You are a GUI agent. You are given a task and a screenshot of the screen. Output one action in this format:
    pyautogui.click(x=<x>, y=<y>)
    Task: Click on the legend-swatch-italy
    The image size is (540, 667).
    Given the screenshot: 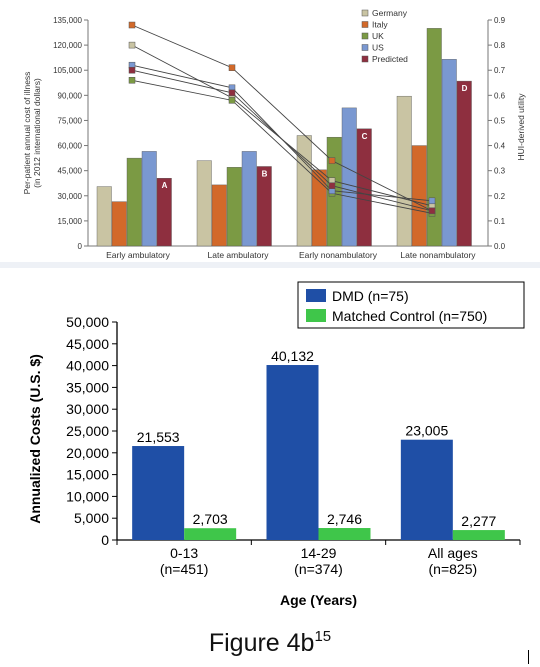 What is the action you would take?
    pyautogui.click(x=365, y=24)
    